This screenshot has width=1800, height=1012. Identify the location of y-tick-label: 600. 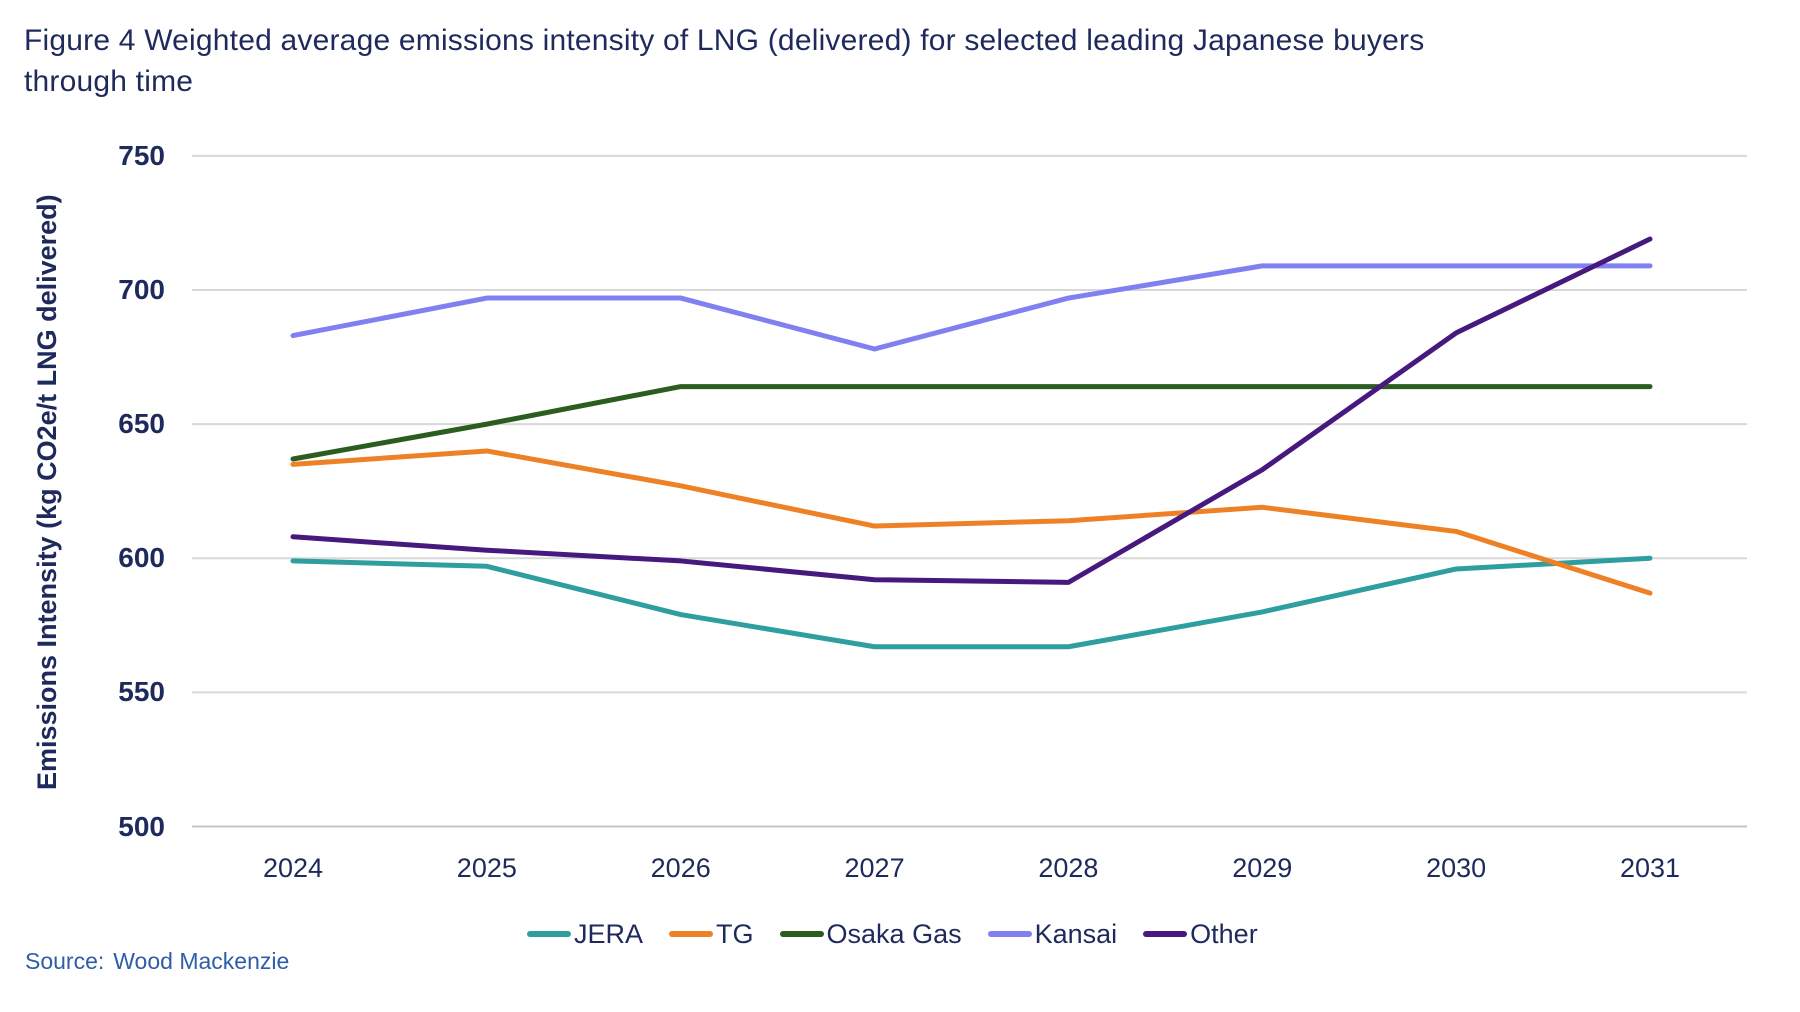
(141, 558).